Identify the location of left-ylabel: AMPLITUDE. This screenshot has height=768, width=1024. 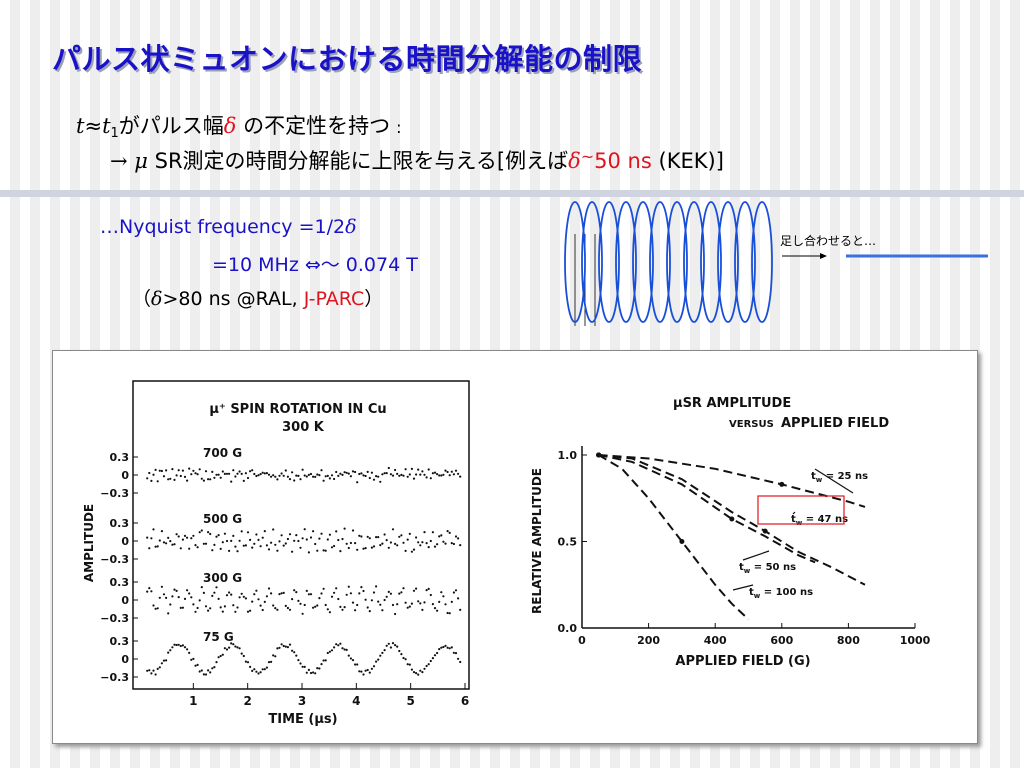
(89, 543).